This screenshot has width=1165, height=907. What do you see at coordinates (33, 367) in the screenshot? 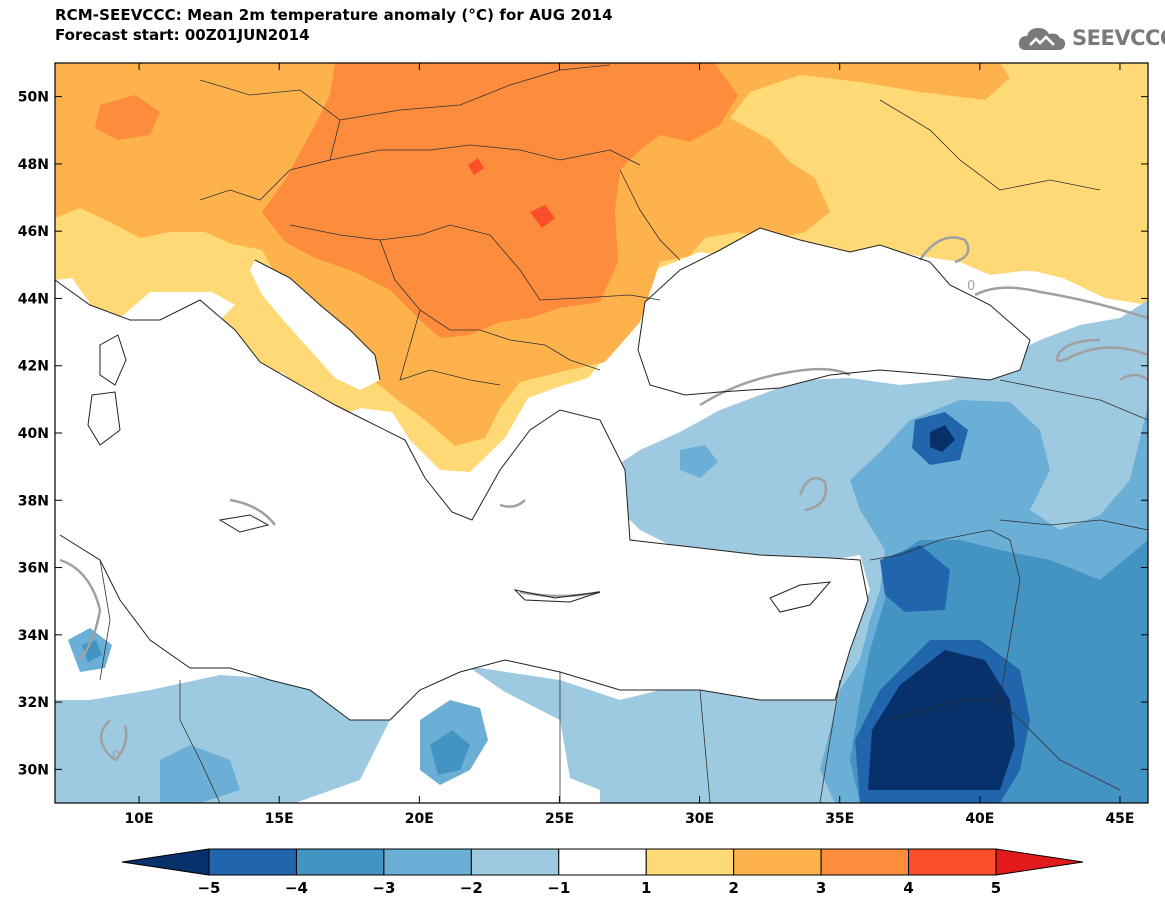
I see `y-tick-label: 42N` at bounding box center [33, 367].